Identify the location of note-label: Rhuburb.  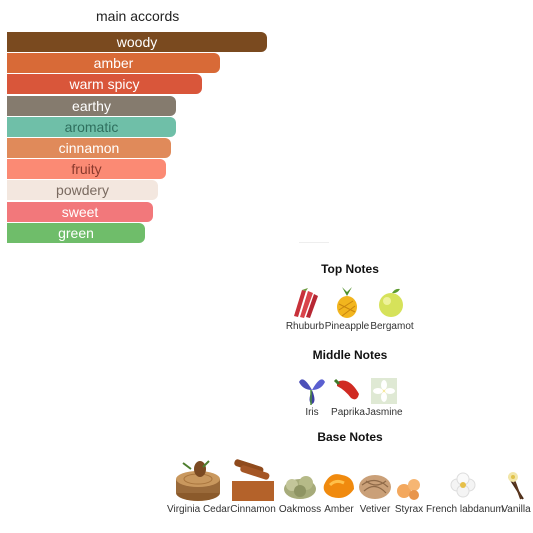
(305, 326).